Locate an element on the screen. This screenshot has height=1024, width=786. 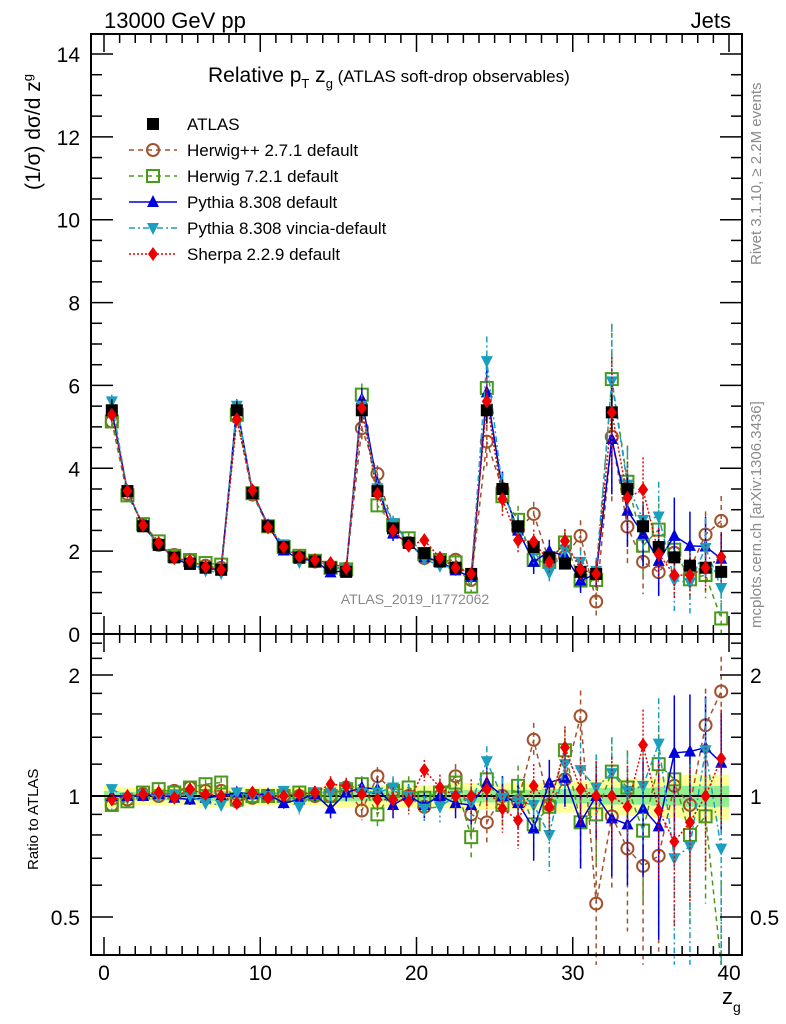
watermark: ATLAS_2019_I1772062 is located at coordinates (415, 599).